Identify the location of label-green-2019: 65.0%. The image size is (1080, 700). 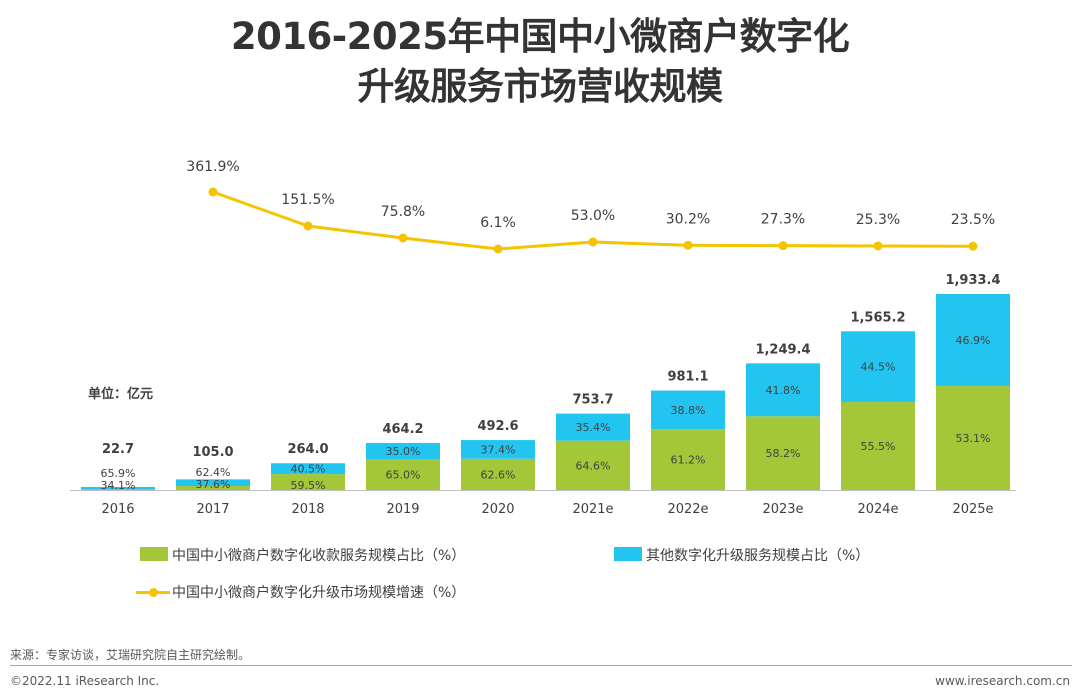
(403, 475).